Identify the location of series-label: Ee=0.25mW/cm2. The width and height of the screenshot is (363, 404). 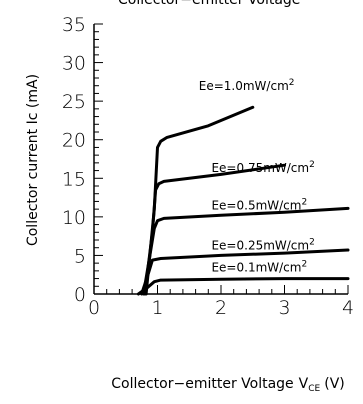
(262, 245).